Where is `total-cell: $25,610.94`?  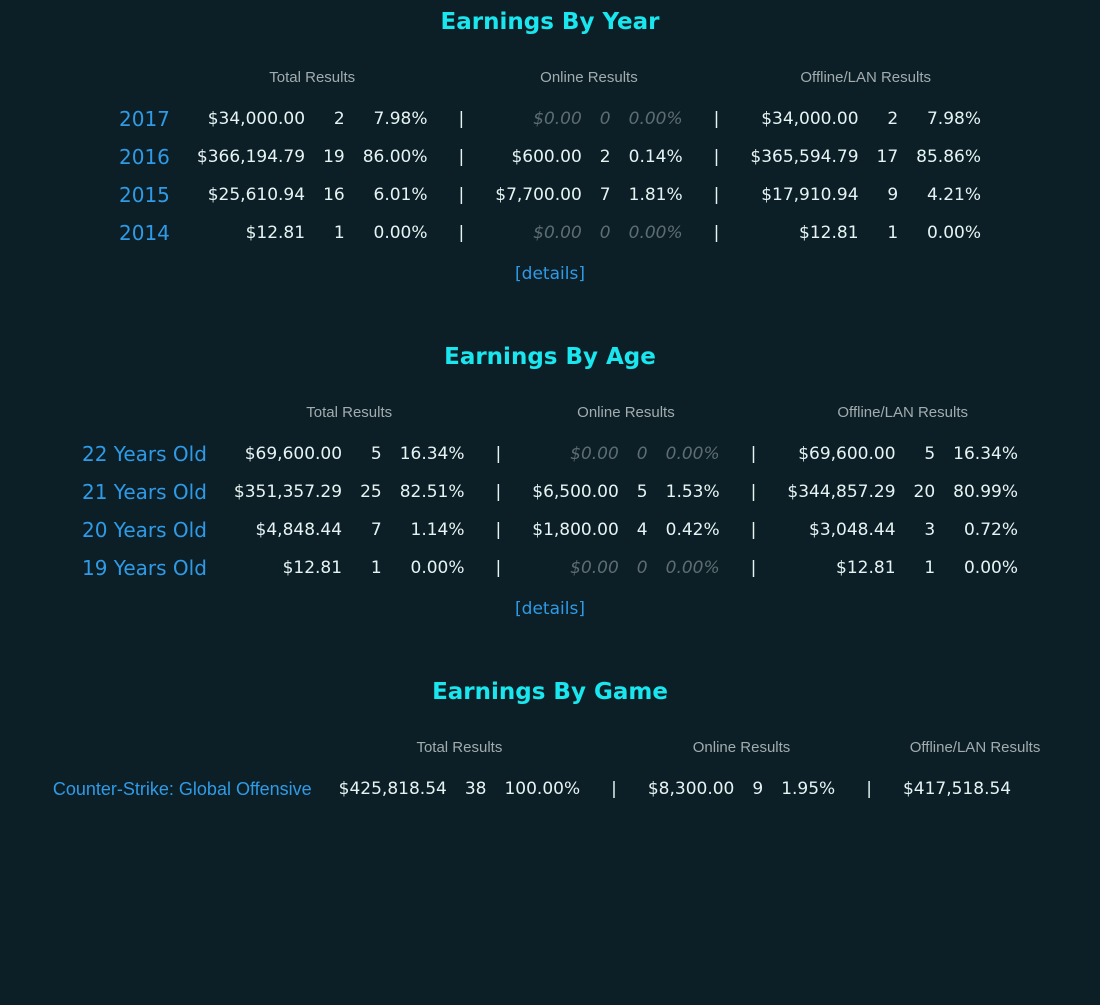
total-cell: $25,610.94 is located at coordinates (256, 195).